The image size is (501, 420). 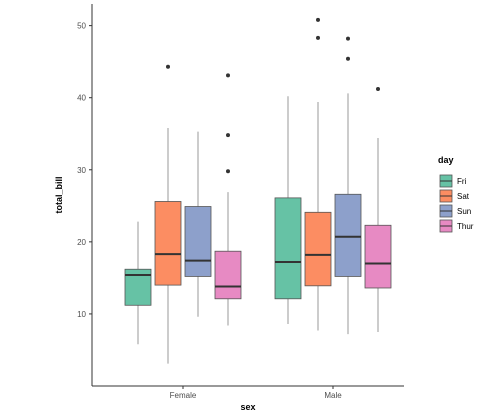 What do you see at coordinates (464, 211) in the screenshot?
I see `legend-label: Sun` at bounding box center [464, 211].